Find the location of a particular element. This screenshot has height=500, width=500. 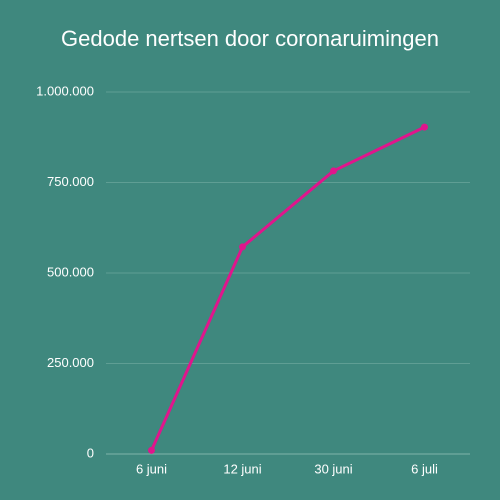

x-tick-label: 6 juni is located at coordinates (151, 468).